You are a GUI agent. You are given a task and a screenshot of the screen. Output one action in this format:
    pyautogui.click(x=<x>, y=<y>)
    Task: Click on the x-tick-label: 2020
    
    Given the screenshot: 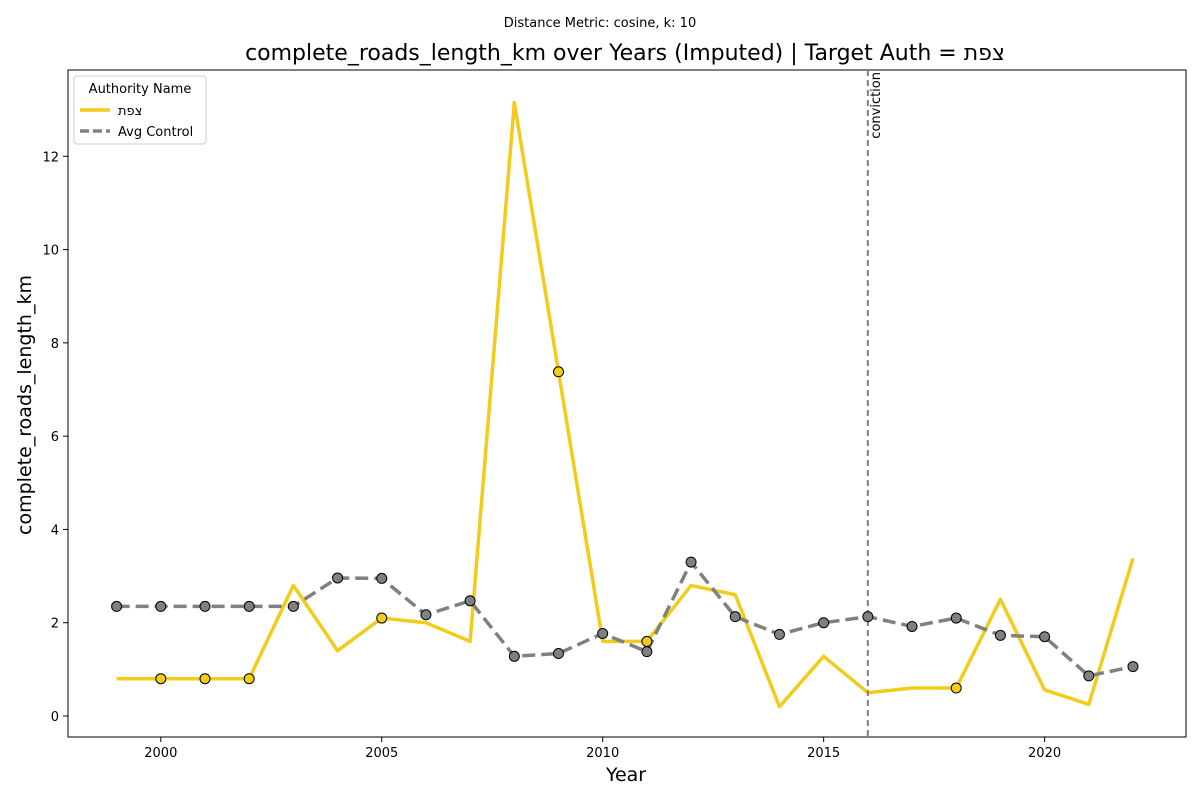 What is the action you would take?
    pyautogui.click(x=1044, y=753)
    